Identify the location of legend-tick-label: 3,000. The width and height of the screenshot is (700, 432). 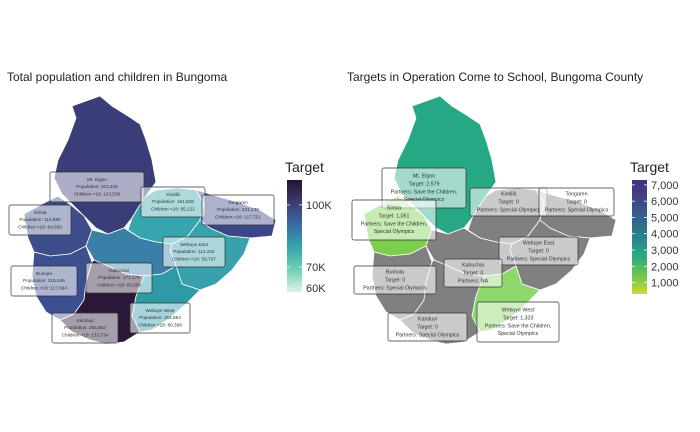
(665, 251).